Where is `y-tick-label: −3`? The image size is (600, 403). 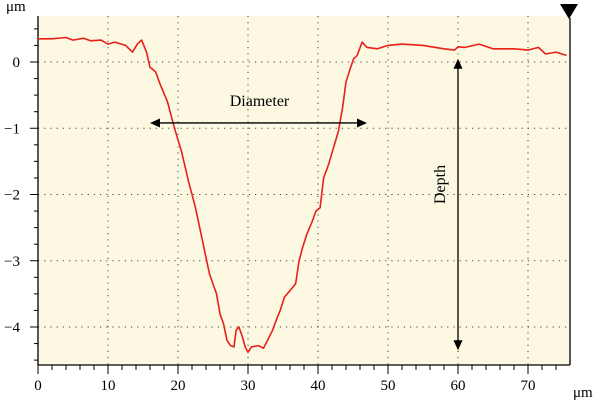 y-tick-label: −3 is located at coordinates (12, 262).